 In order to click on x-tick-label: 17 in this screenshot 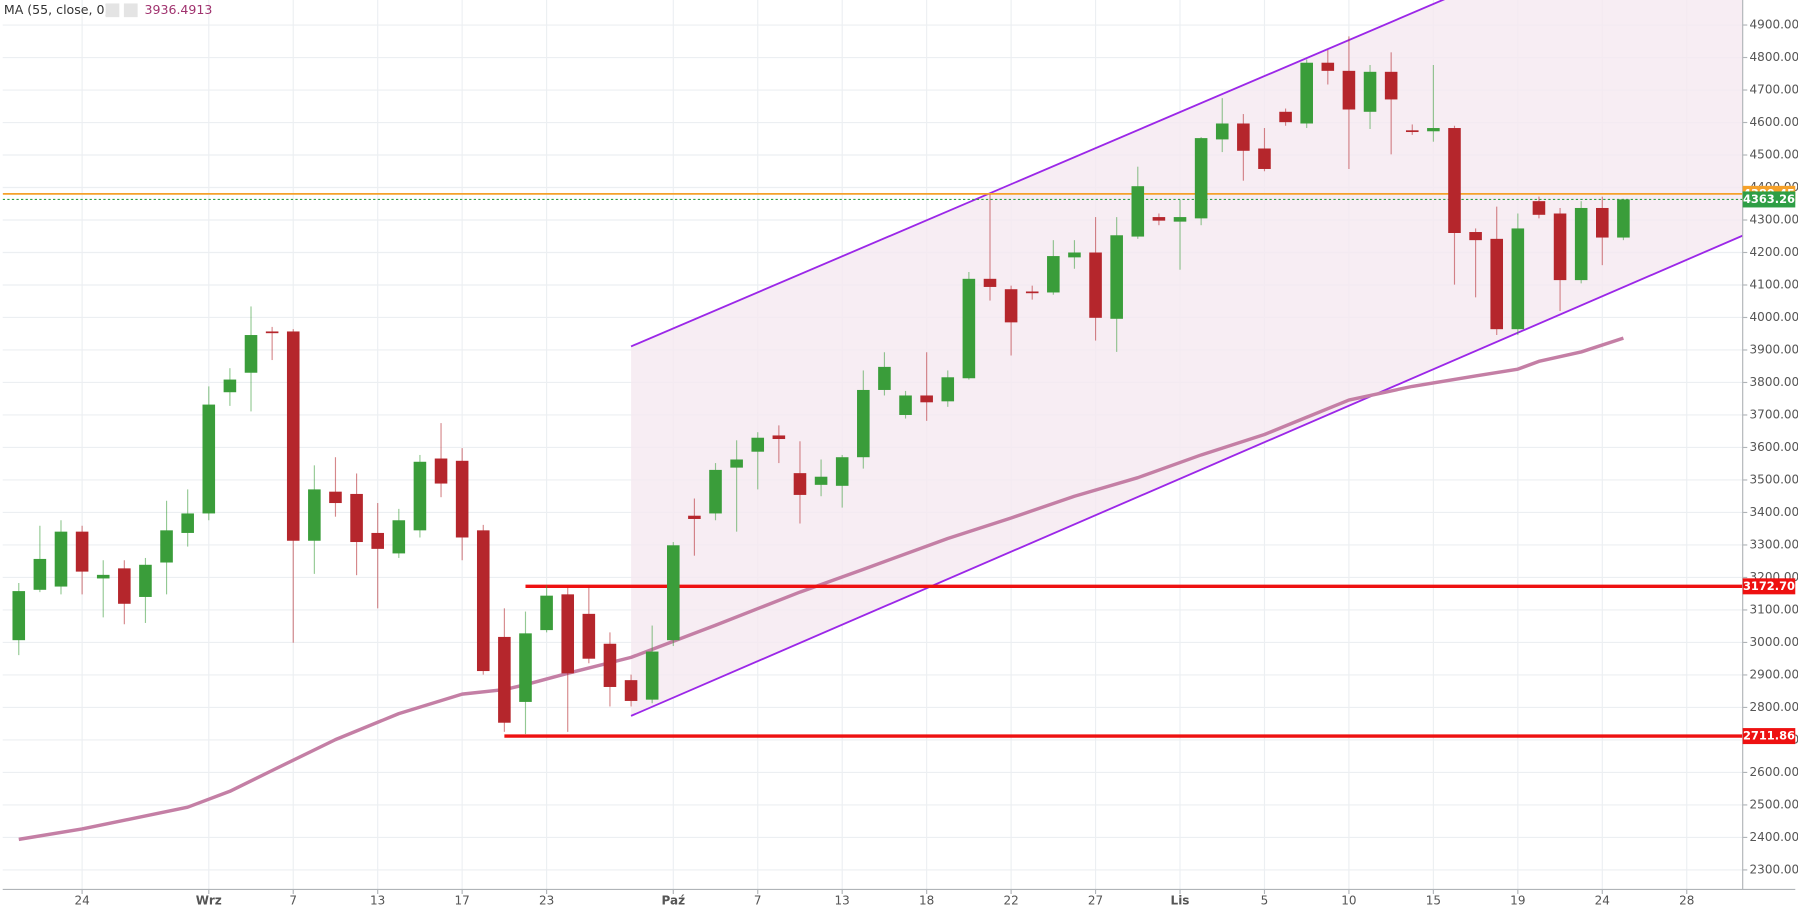, I will do `click(462, 900)`.